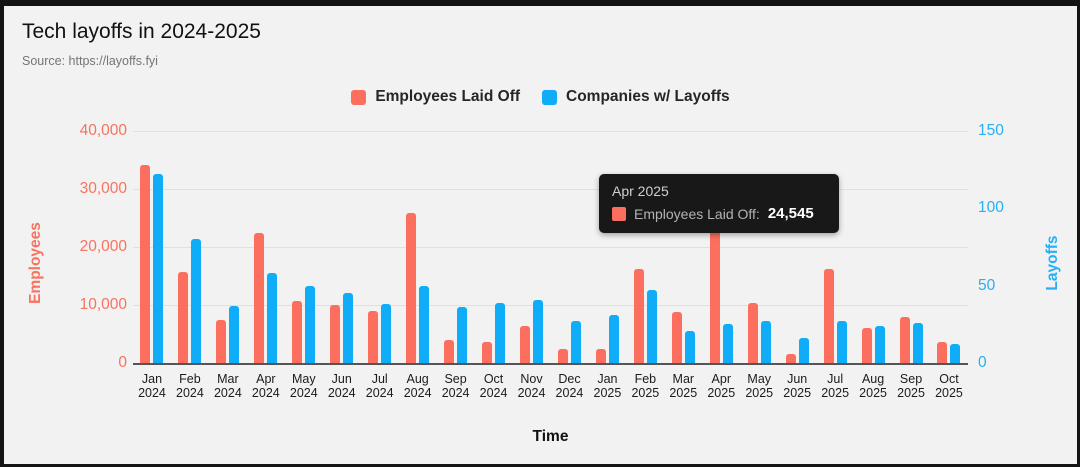  I want to click on x-tick-label: May 2025, so click(759, 386).